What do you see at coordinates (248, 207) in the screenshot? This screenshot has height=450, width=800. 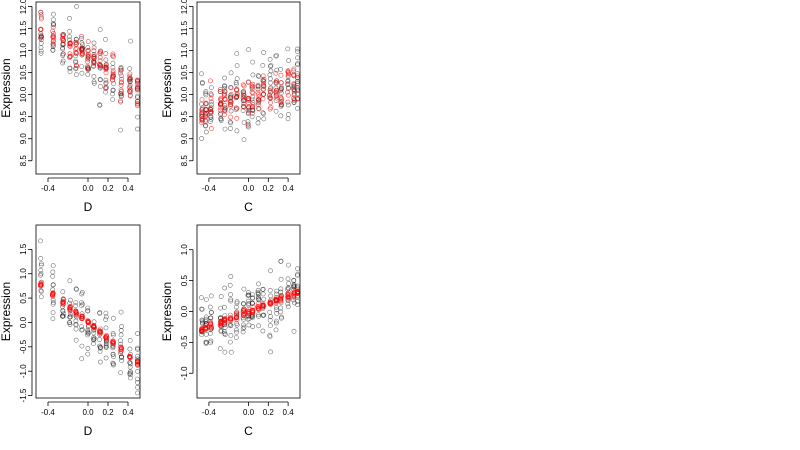 I see `plot-2-x-axis-label: C` at bounding box center [248, 207].